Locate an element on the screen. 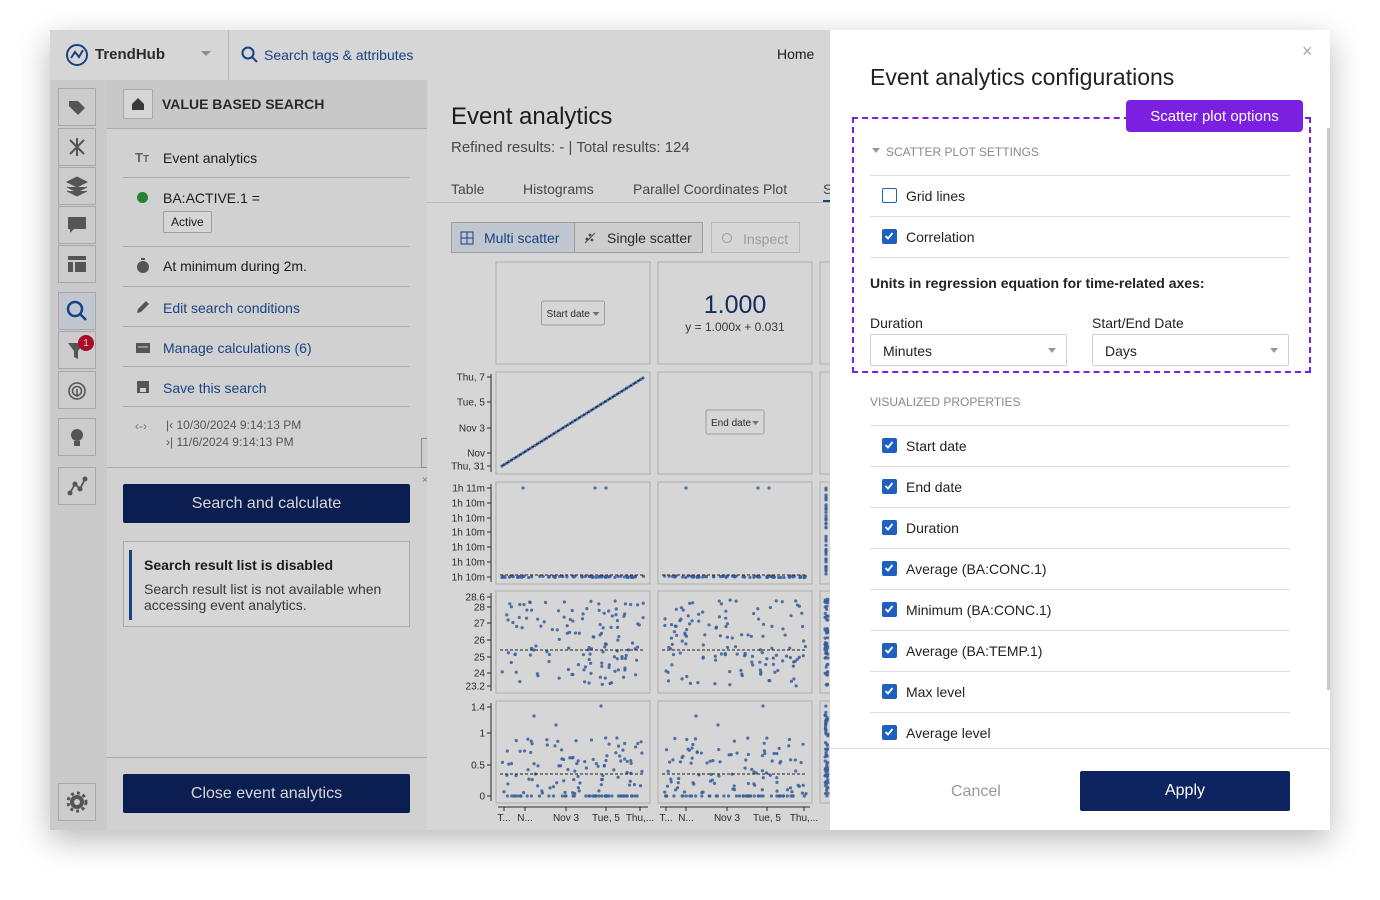  rail-comments is located at coordinates (77, 225).